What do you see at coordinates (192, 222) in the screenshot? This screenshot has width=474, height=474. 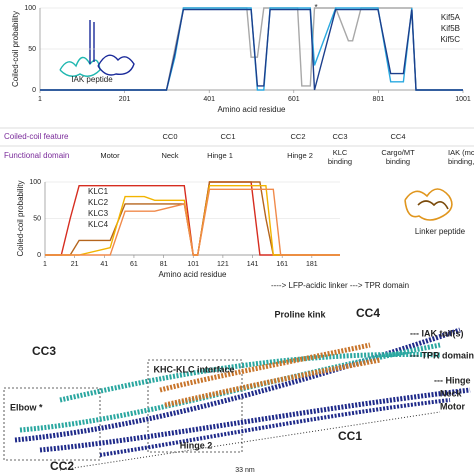 I see `series-line` at bounding box center [192, 222].